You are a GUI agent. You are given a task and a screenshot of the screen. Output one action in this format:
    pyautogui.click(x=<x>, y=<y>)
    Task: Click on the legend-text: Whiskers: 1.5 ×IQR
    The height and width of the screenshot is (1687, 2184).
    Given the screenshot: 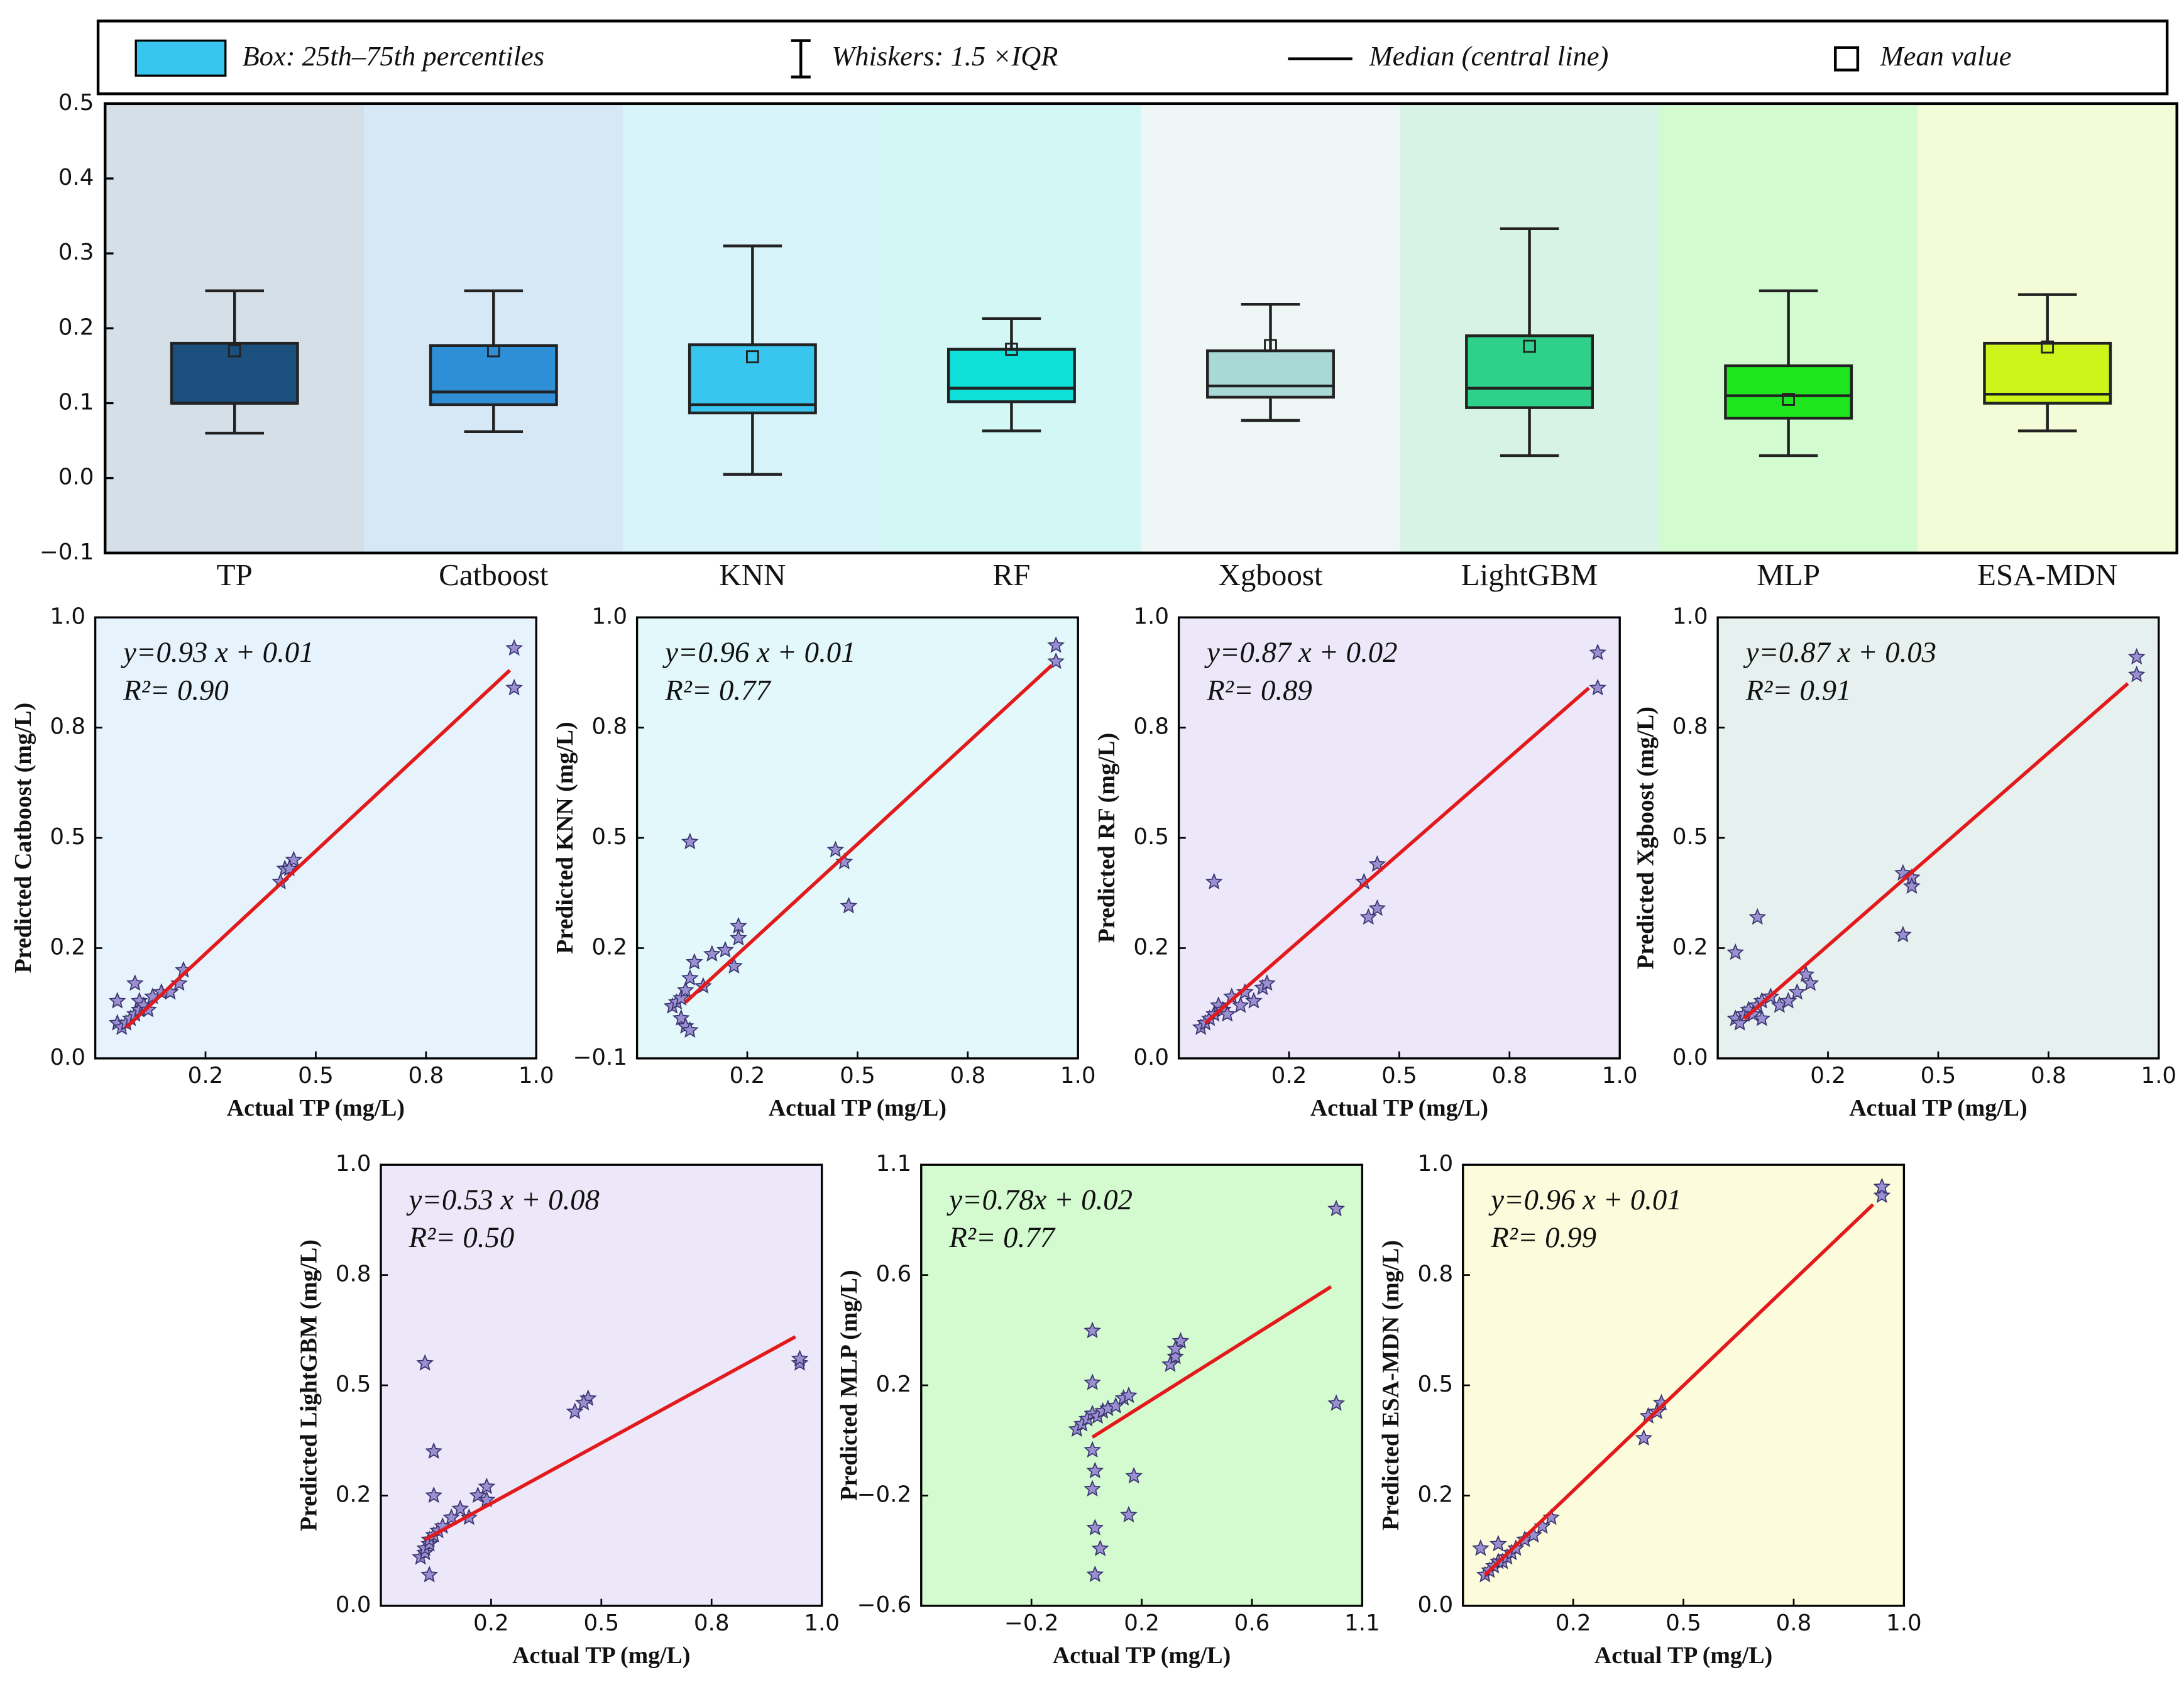 What is the action you would take?
    pyautogui.click(x=944, y=56)
    